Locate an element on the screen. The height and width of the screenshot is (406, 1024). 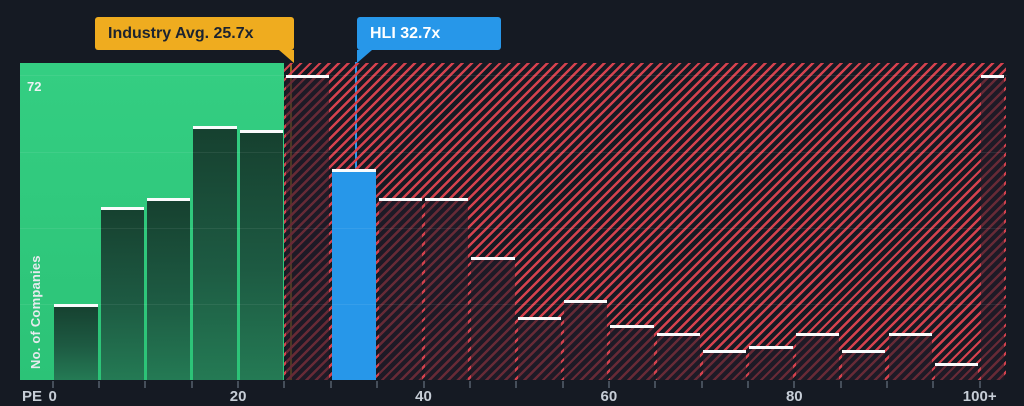
company-callout: HLI 32.7x is located at coordinates (429, 40).